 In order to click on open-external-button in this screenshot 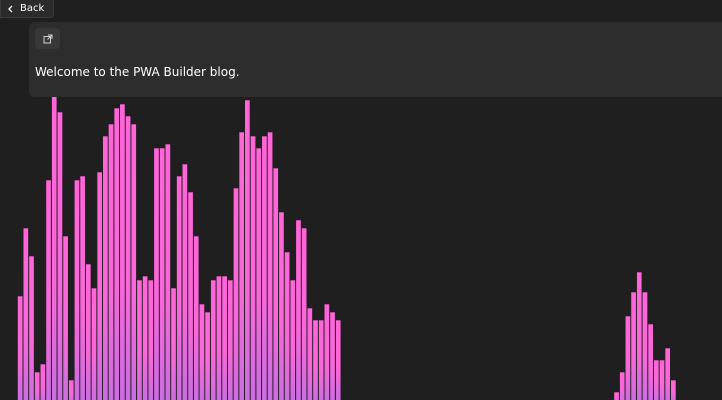, I will do `click(47, 38)`.